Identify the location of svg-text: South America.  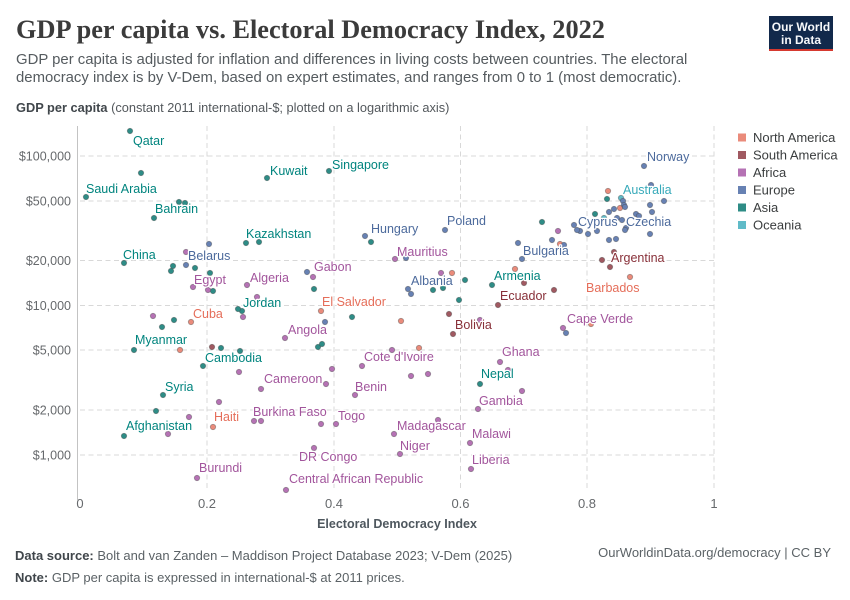
(795, 155).